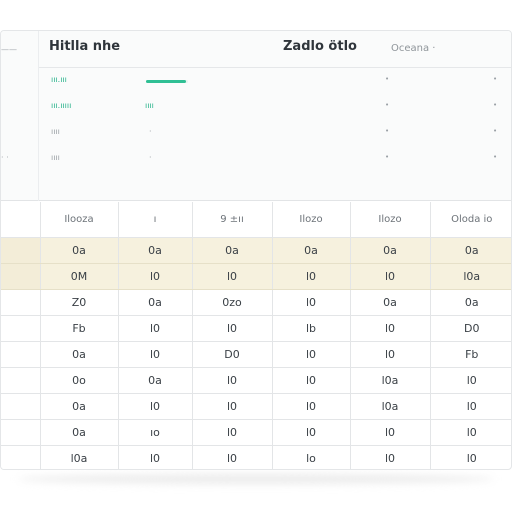 The width and height of the screenshot is (512, 512). I want to click on summary-title-right: Zadlo ötlo, so click(320, 46).